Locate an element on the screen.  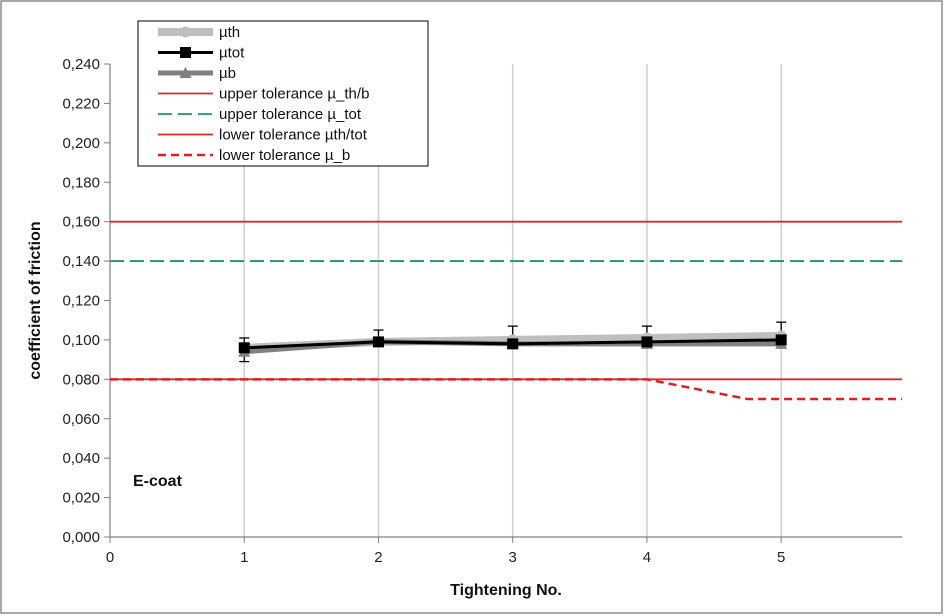
legend-marker-triangle is located at coordinates (185, 72).